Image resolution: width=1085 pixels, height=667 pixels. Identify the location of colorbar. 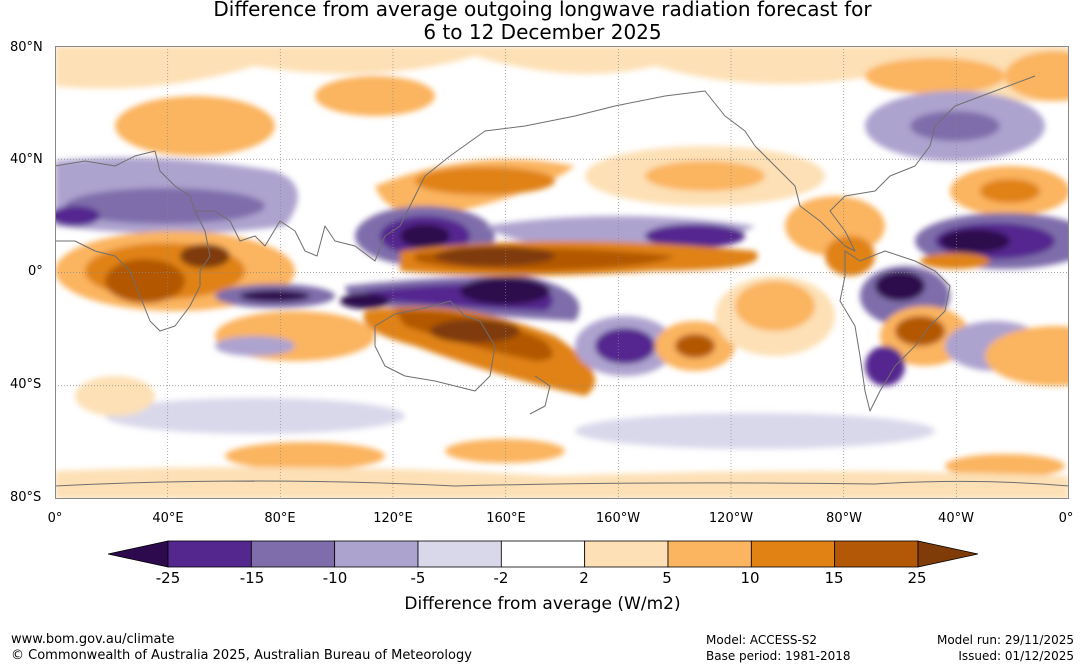
(543, 554).